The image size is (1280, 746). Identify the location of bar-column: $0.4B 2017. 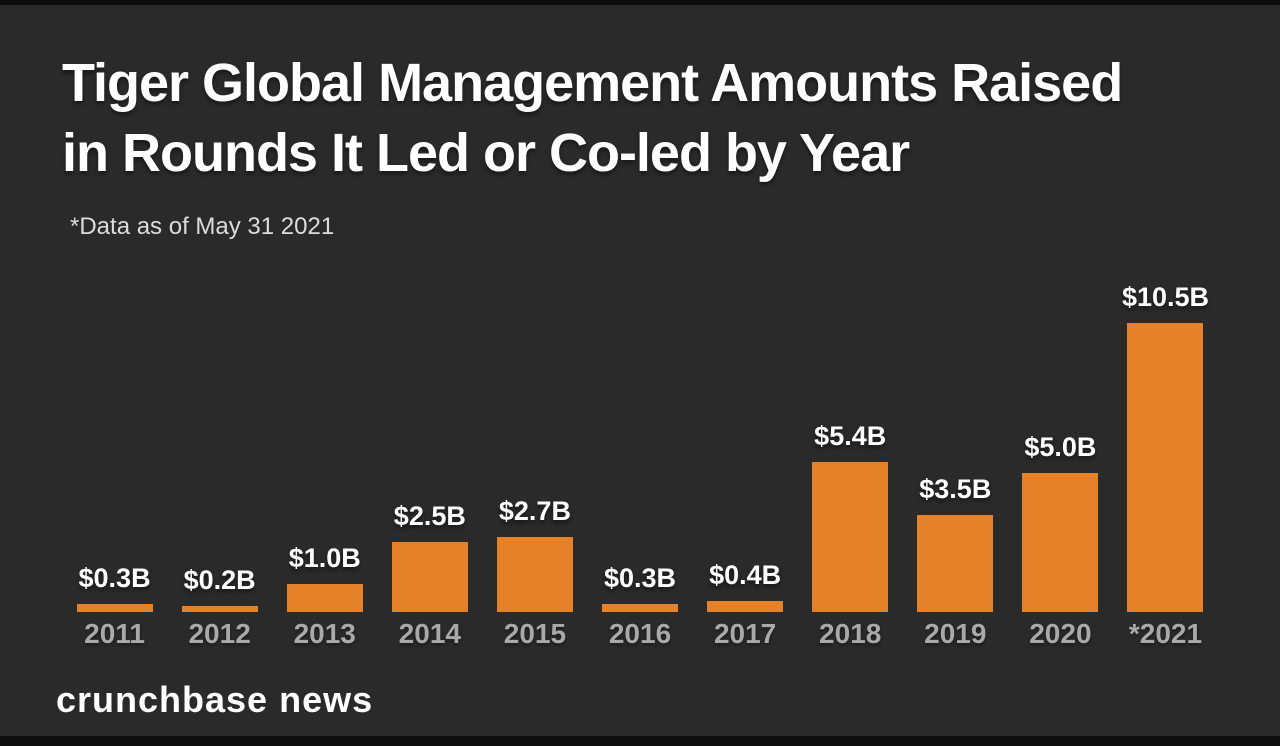
(745, 466).